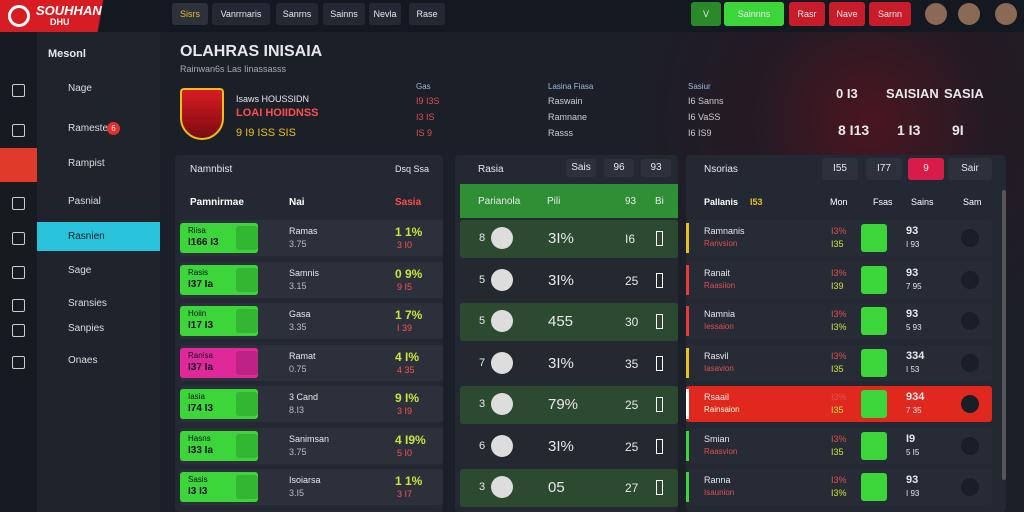  What do you see at coordinates (699, 86) in the screenshot?
I see `stat-head: Sasiur` at bounding box center [699, 86].